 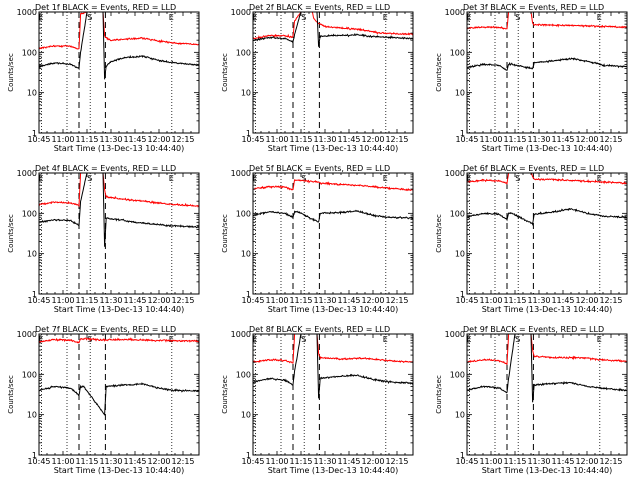 I want to click on panel-title: Det 3f BLACK = Events, RED = LLD, so click(x=533, y=7).